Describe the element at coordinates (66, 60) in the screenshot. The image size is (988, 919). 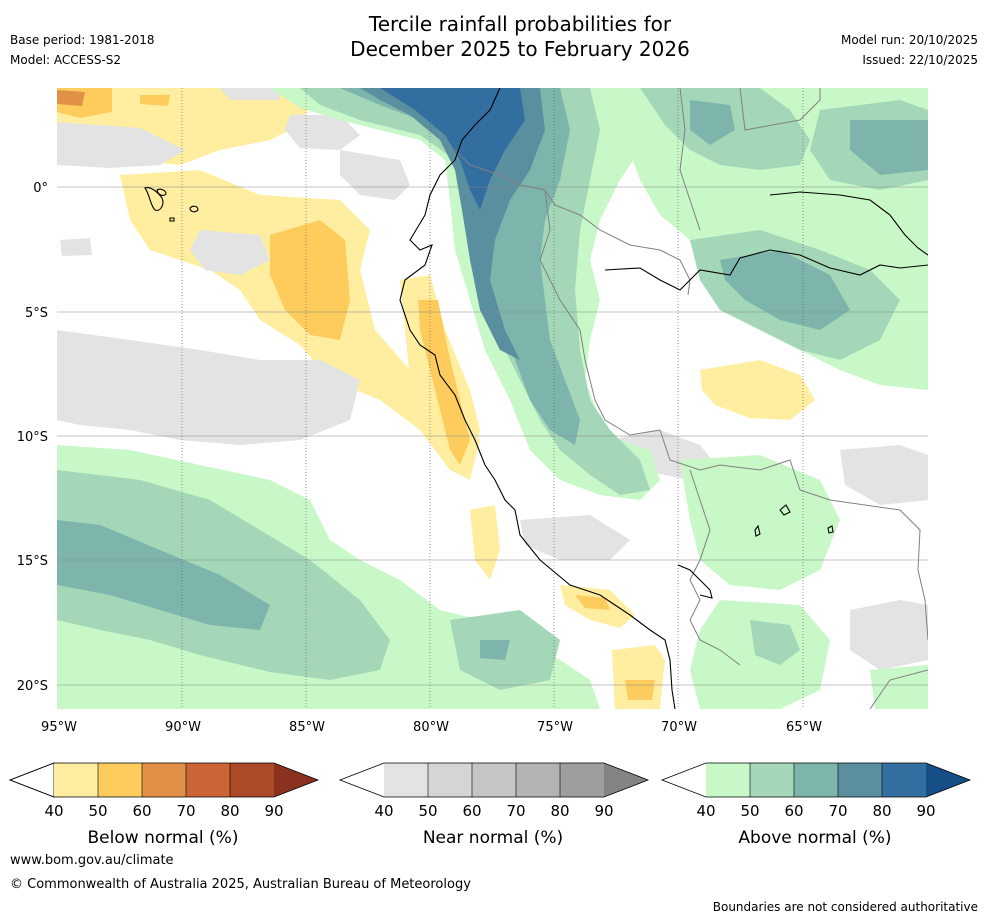
I see `model-text: Model: ACCESS-S2` at that location.